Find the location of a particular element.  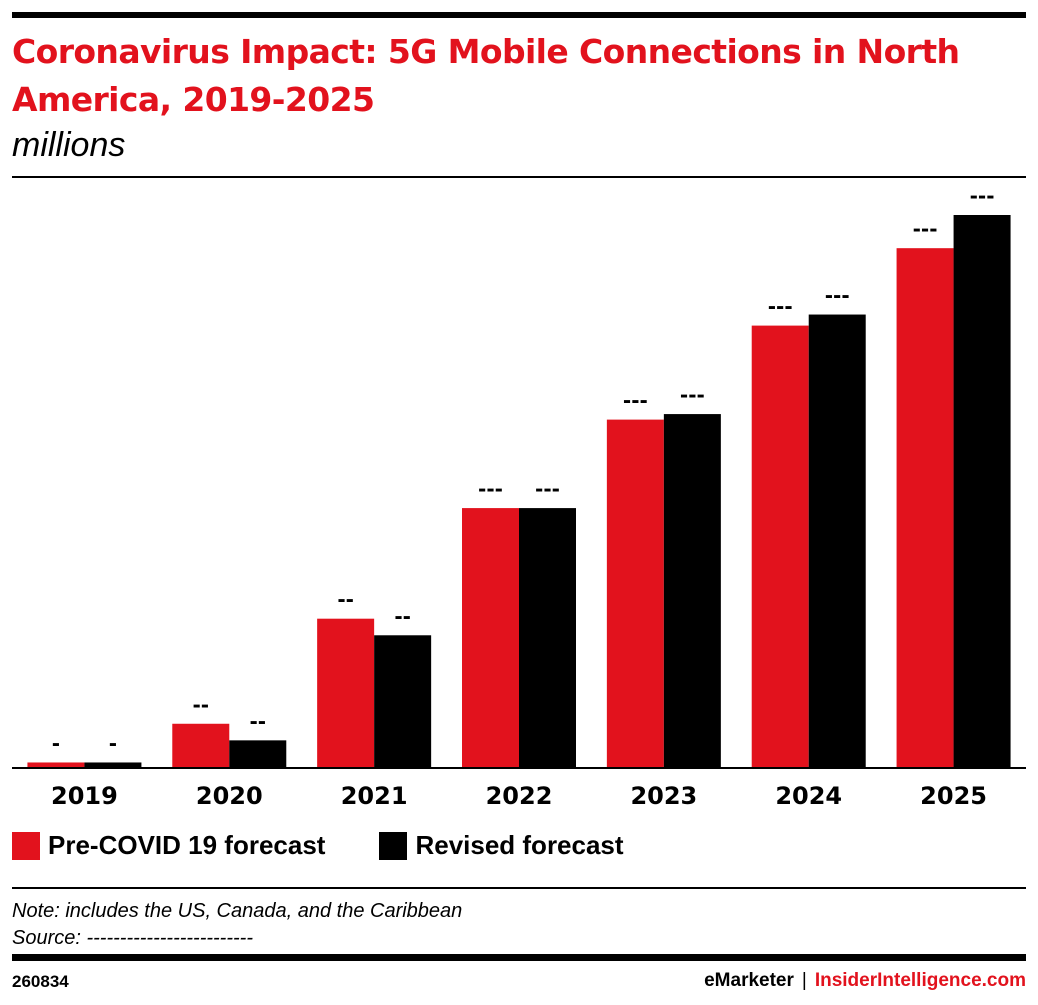

data-label-2025-revised: --- is located at coordinates (982, 196).